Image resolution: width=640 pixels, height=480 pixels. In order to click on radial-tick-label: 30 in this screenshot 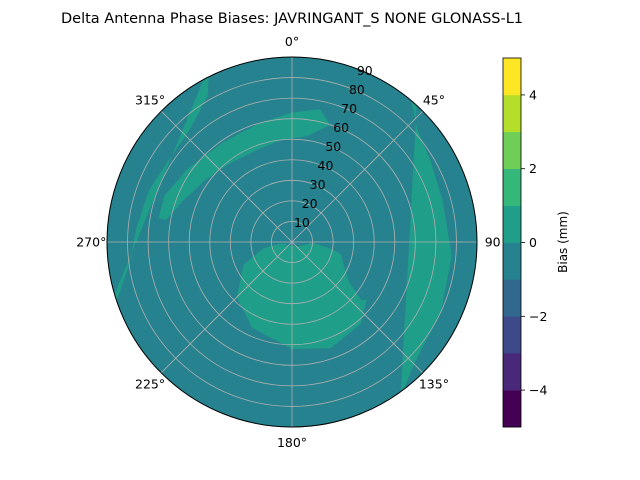, I will do `click(318, 184)`.